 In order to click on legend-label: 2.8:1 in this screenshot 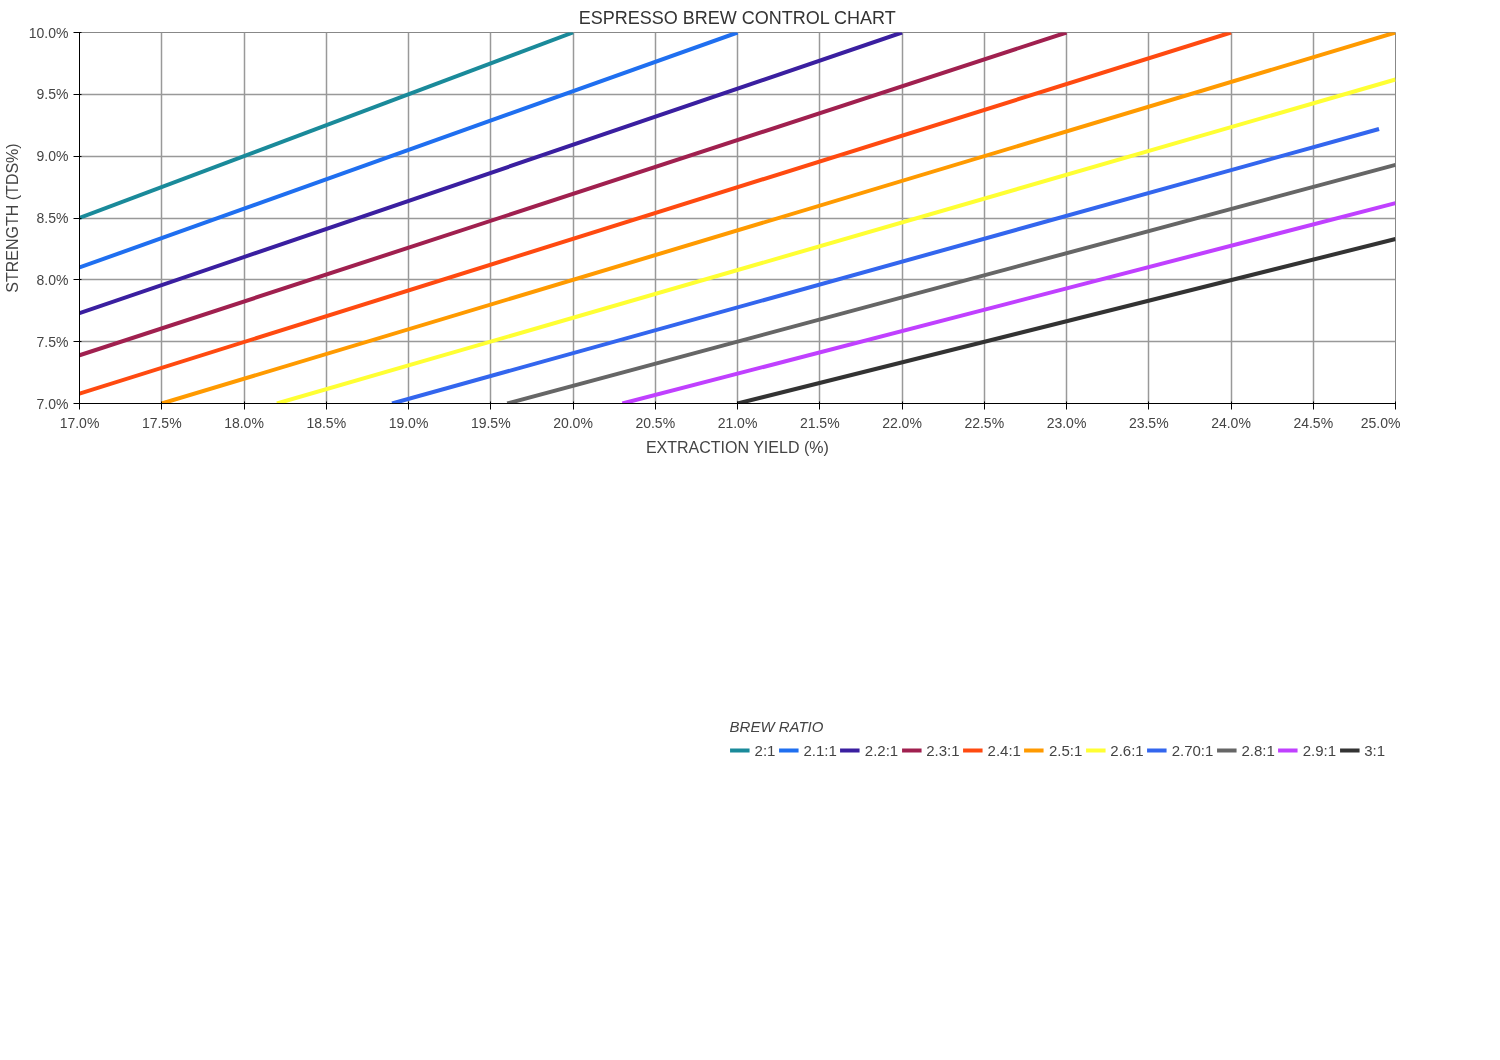, I will do `click(1258, 750)`.